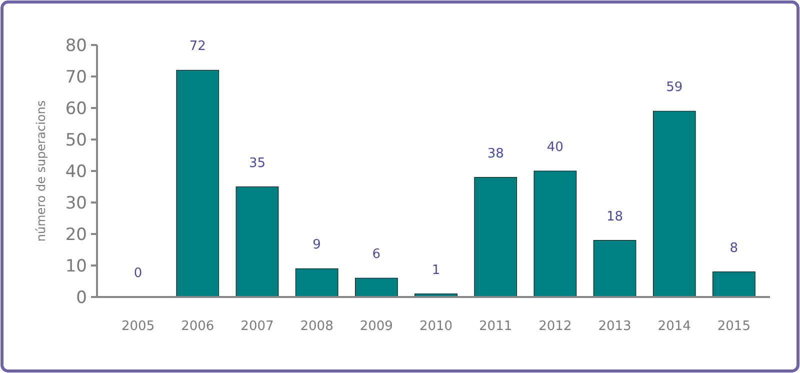 The height and width of the screenshot is (373, 800). Describe the element at coordinates (733, 326) in the screenshot. I see `x-tick-label: 2015` at that location.